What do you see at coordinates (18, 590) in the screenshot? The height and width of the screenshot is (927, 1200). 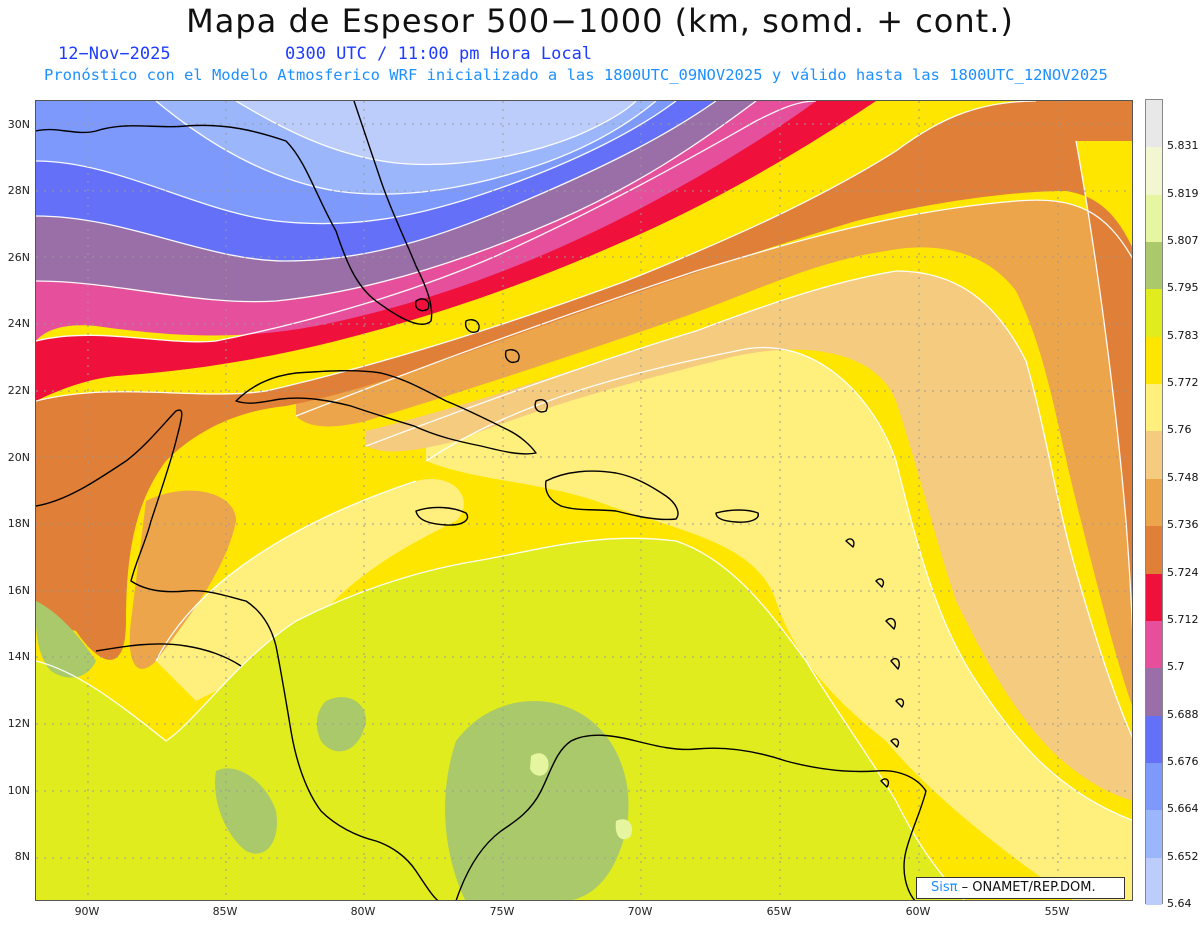 I see `lat-label: 16N` at bounding box center [18, 590].